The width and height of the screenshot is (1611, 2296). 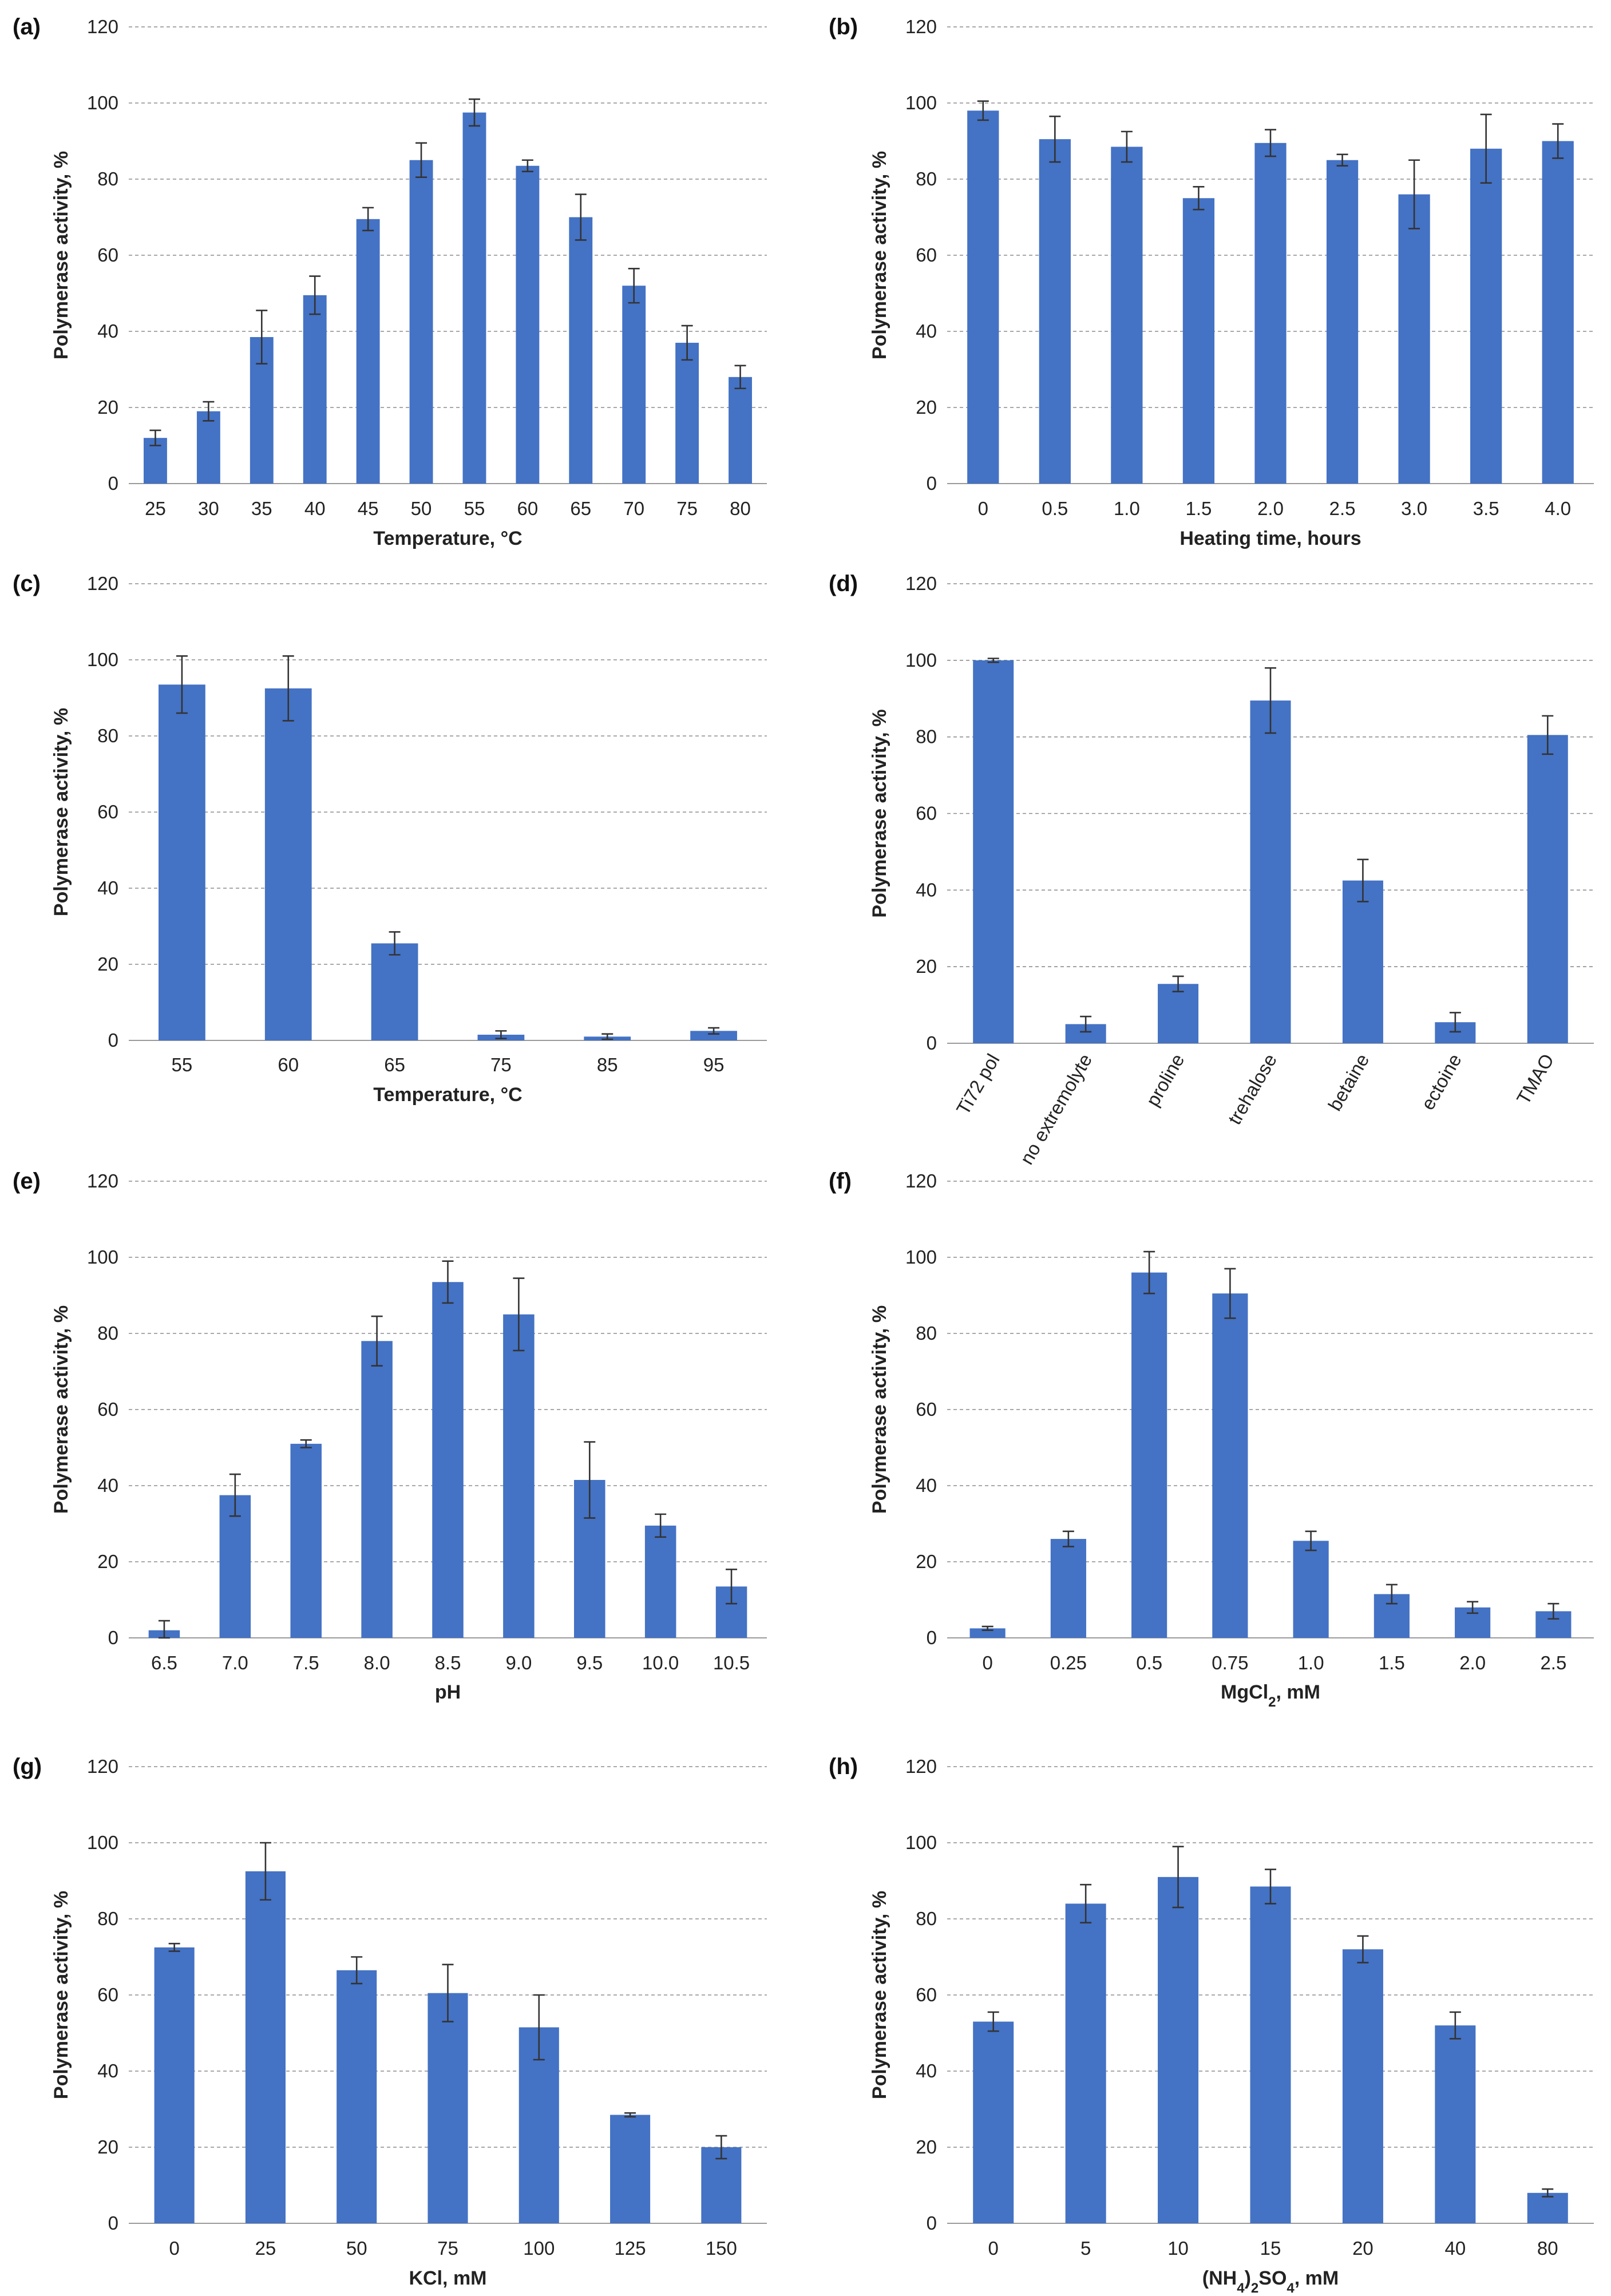 What do you see at coordinates (368, 508) in the screenshot?
I see `x-tick-label: 45` at bounding box center [368, 508].